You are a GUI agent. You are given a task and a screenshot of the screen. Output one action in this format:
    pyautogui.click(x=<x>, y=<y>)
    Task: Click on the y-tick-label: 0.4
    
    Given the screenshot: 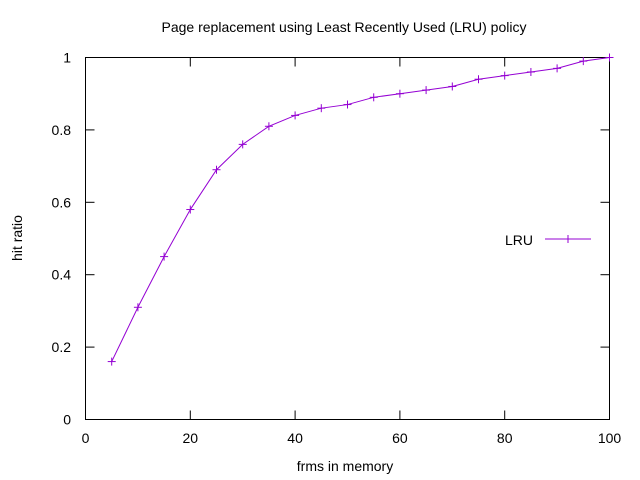 What is the action you would take?
    pyautogui.click(x=62, y=275)
    